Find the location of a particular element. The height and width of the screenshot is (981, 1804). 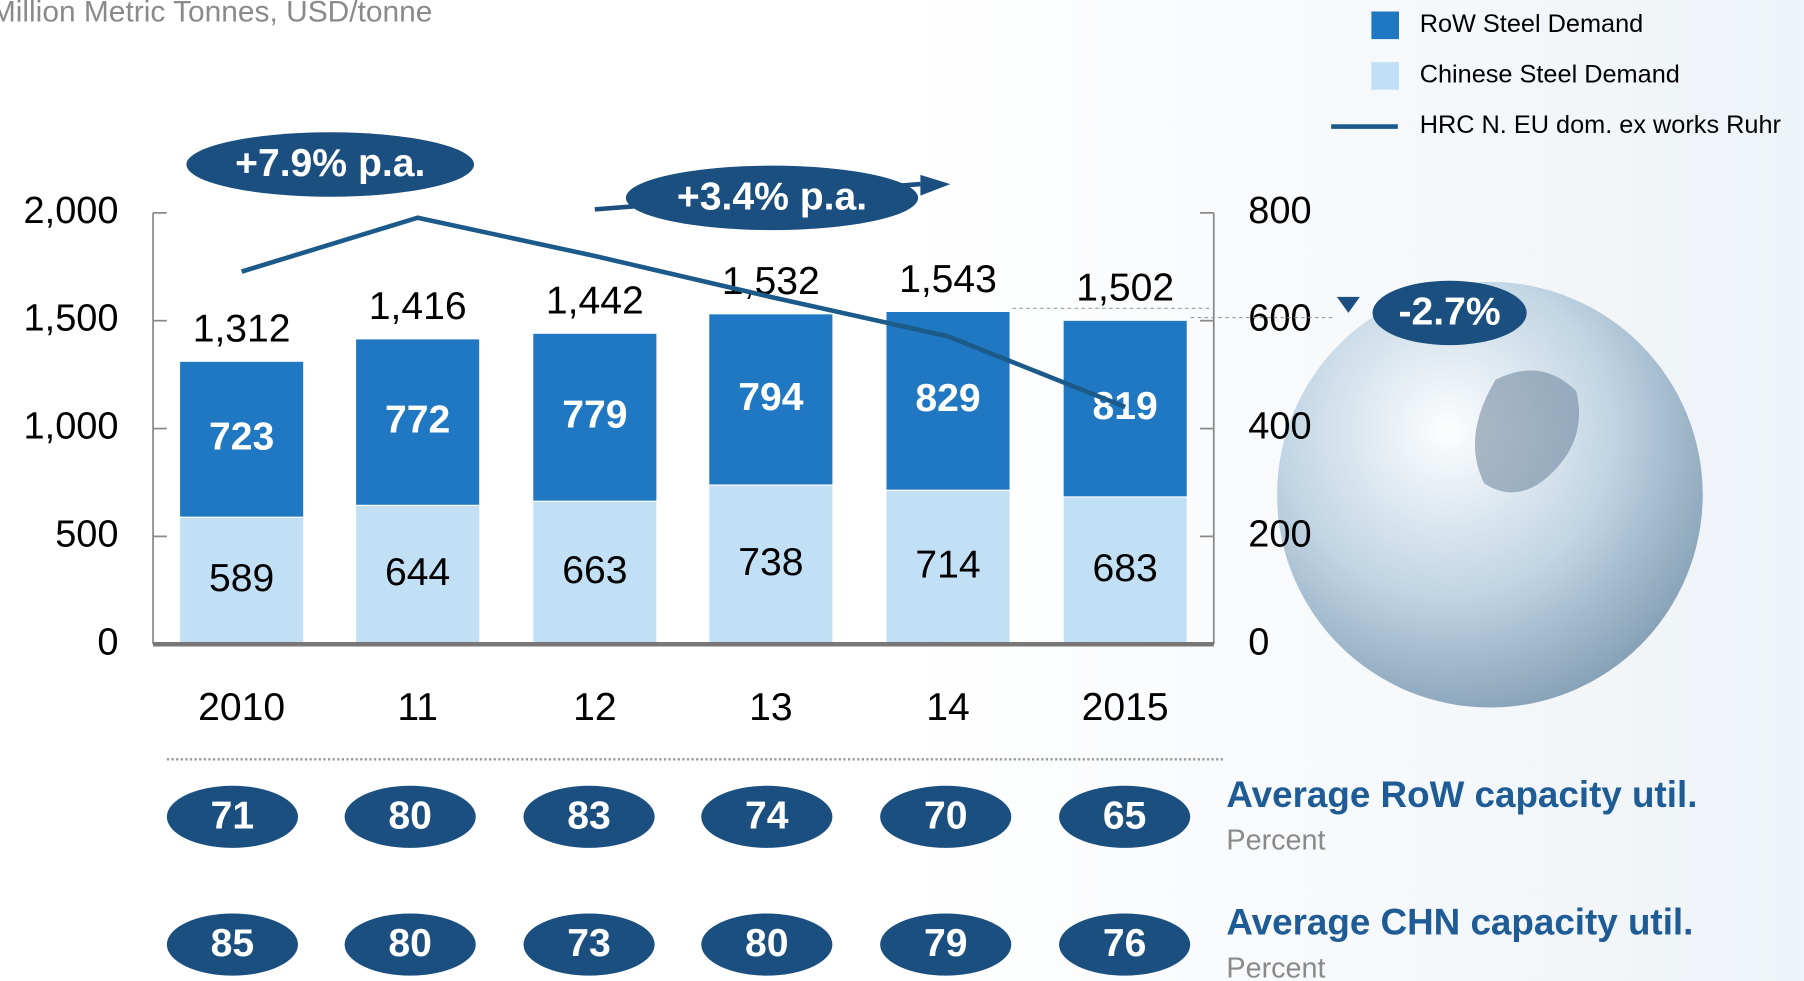

y-tick-label: 2,000 is located at coordinates (71, 211).